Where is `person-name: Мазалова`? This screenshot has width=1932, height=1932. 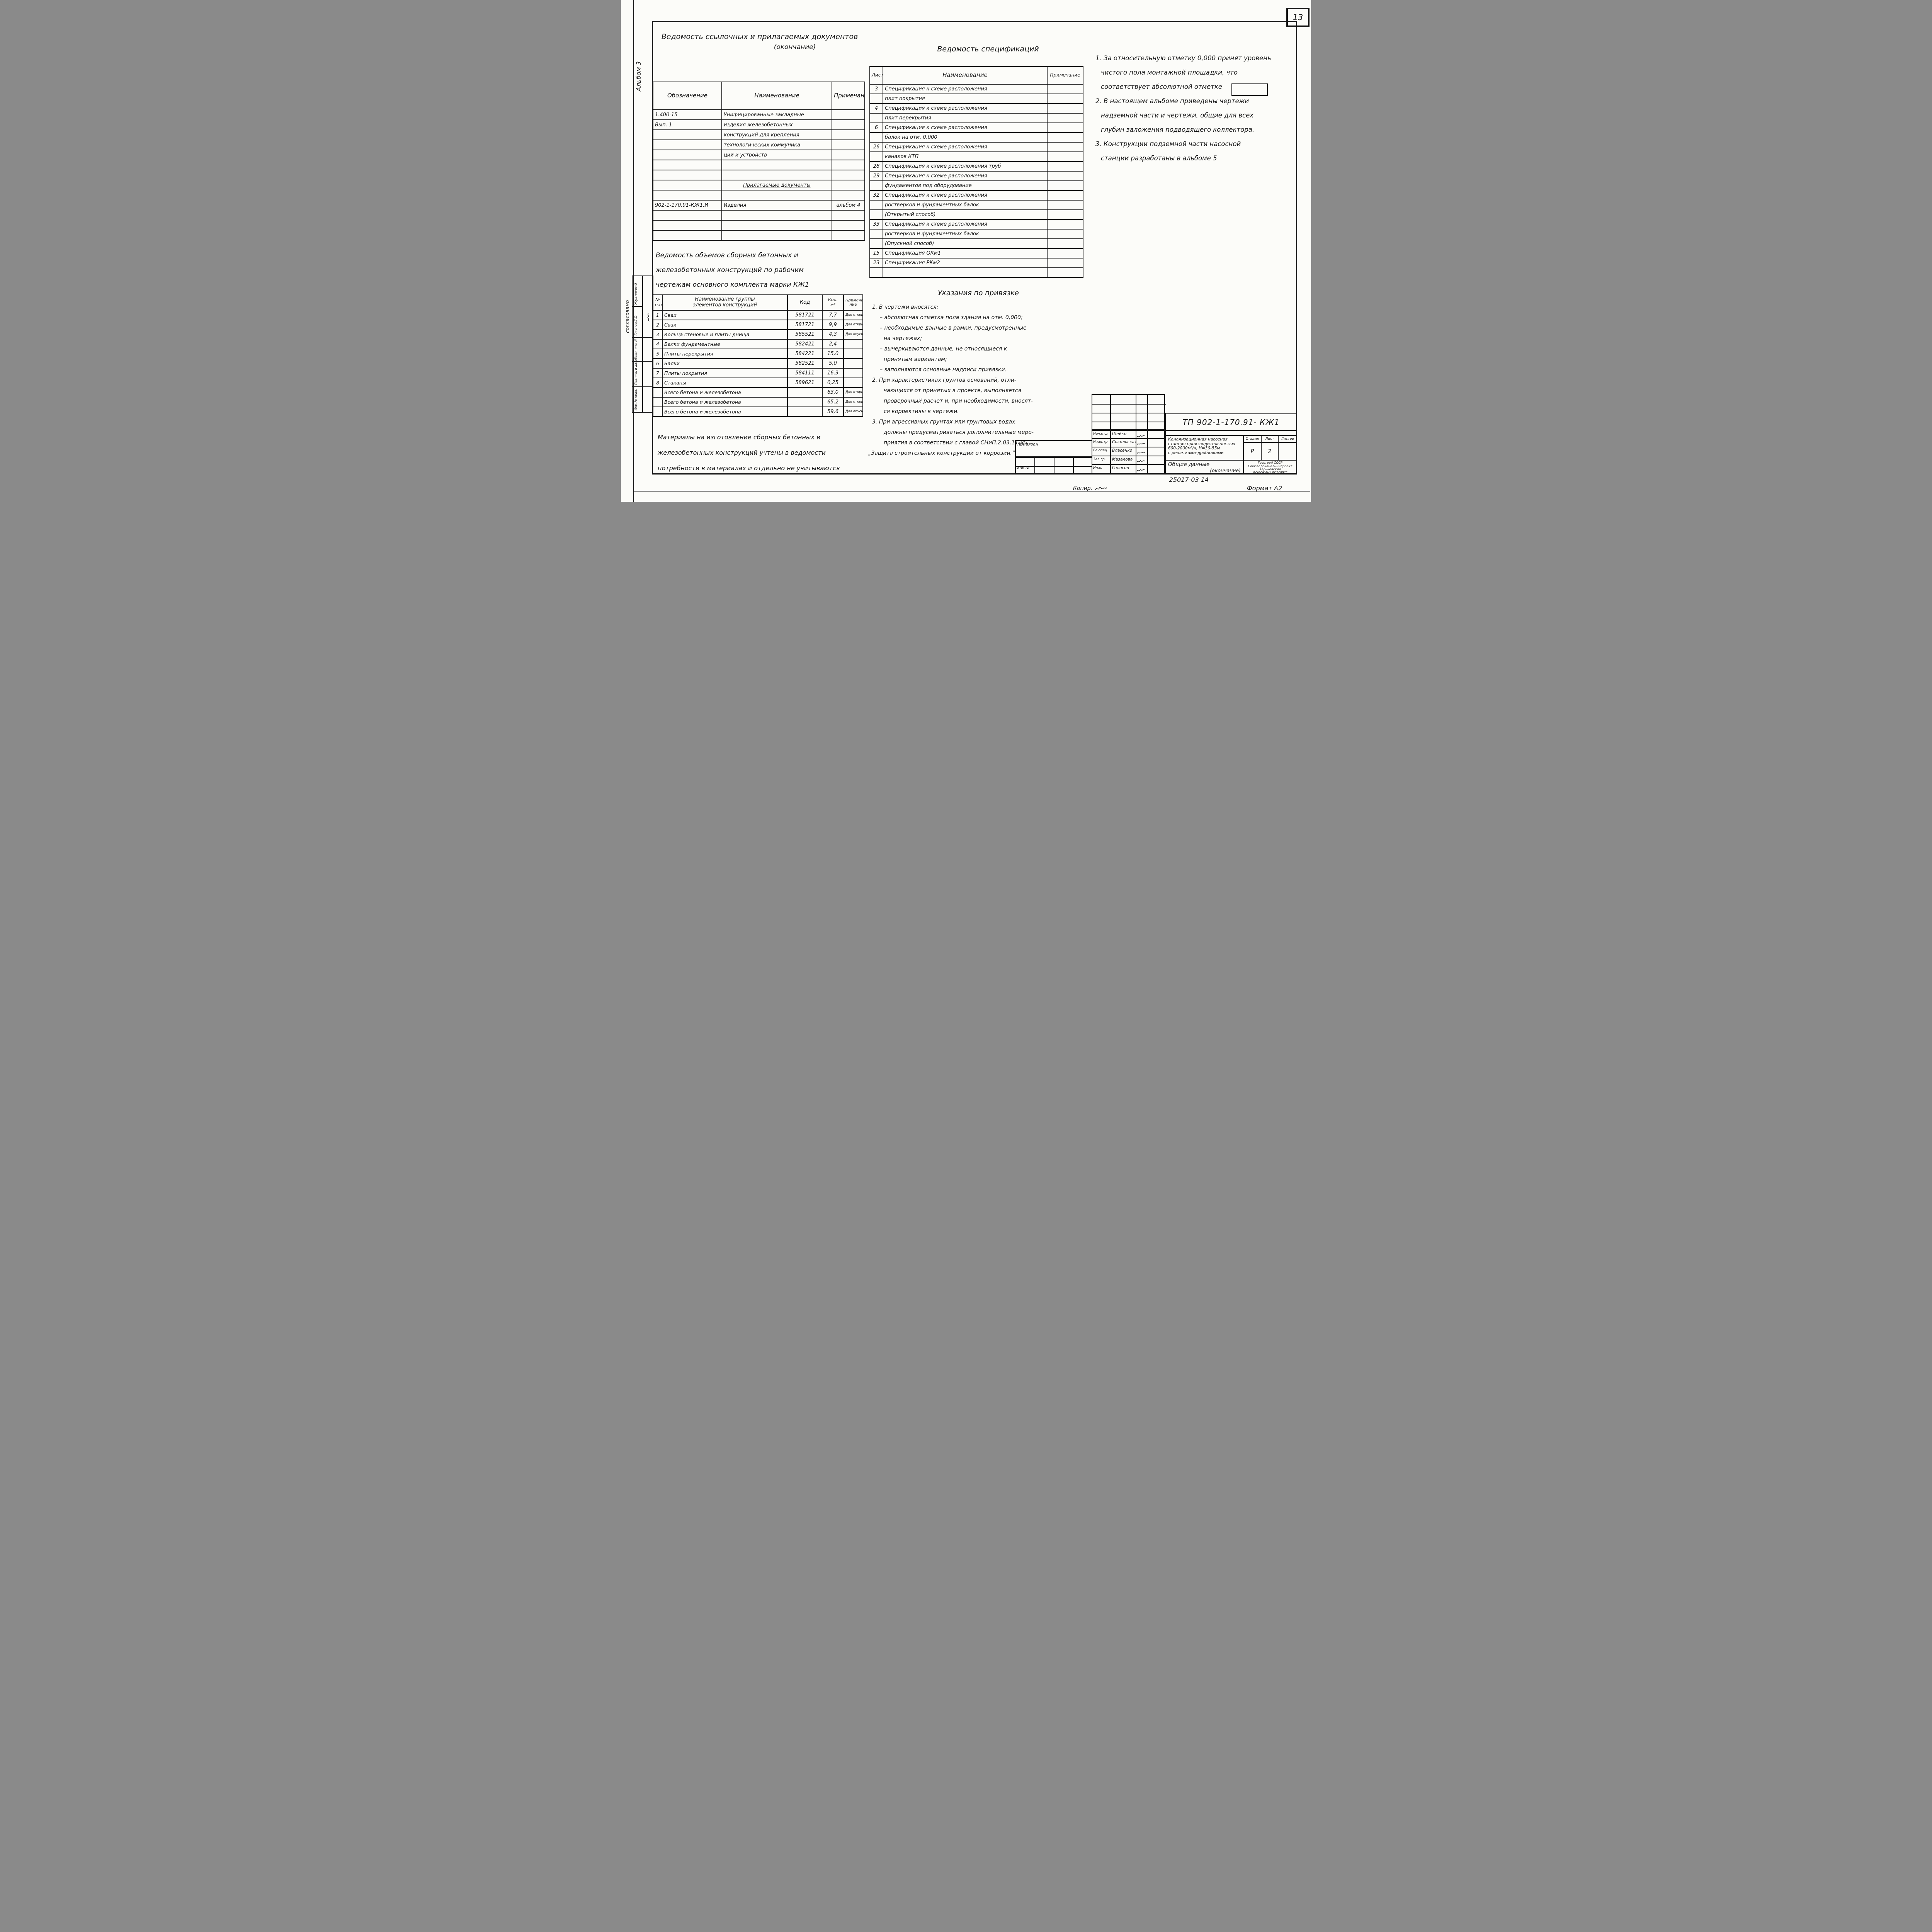 person-name: Мазалова is located at coordinates (1123, 460).